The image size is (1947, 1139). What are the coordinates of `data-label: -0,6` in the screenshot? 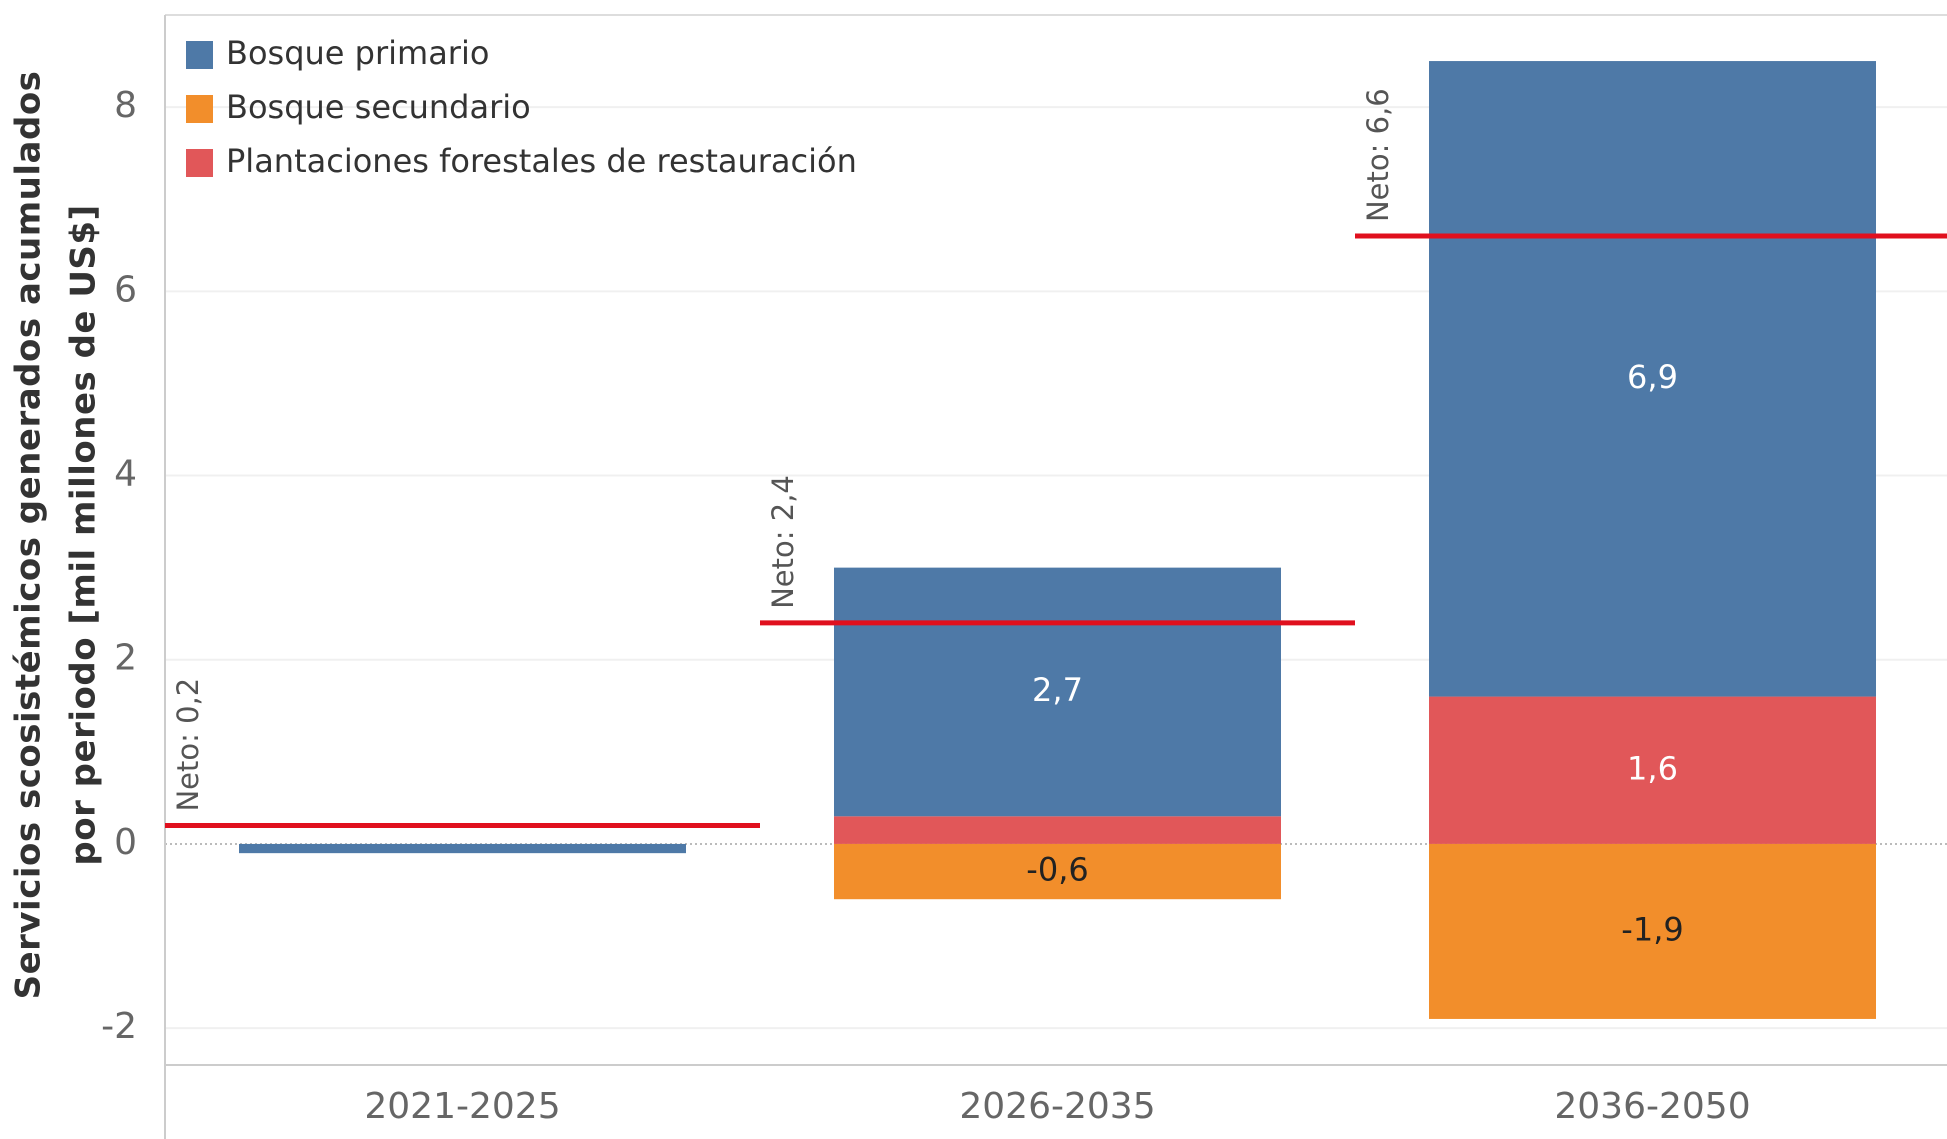 It's located at (1057, 870).